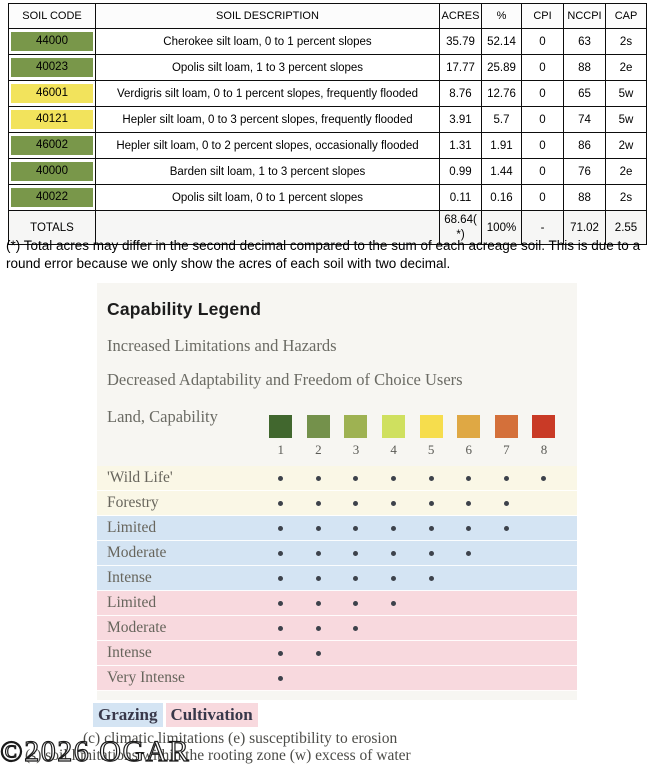 This screenshot has height=769, width=648. What do you see at coordinates (95, 751) in the screenshot?
I see `copyright-watermark: ©2026 OGAR` at bounding box center [95, 751].